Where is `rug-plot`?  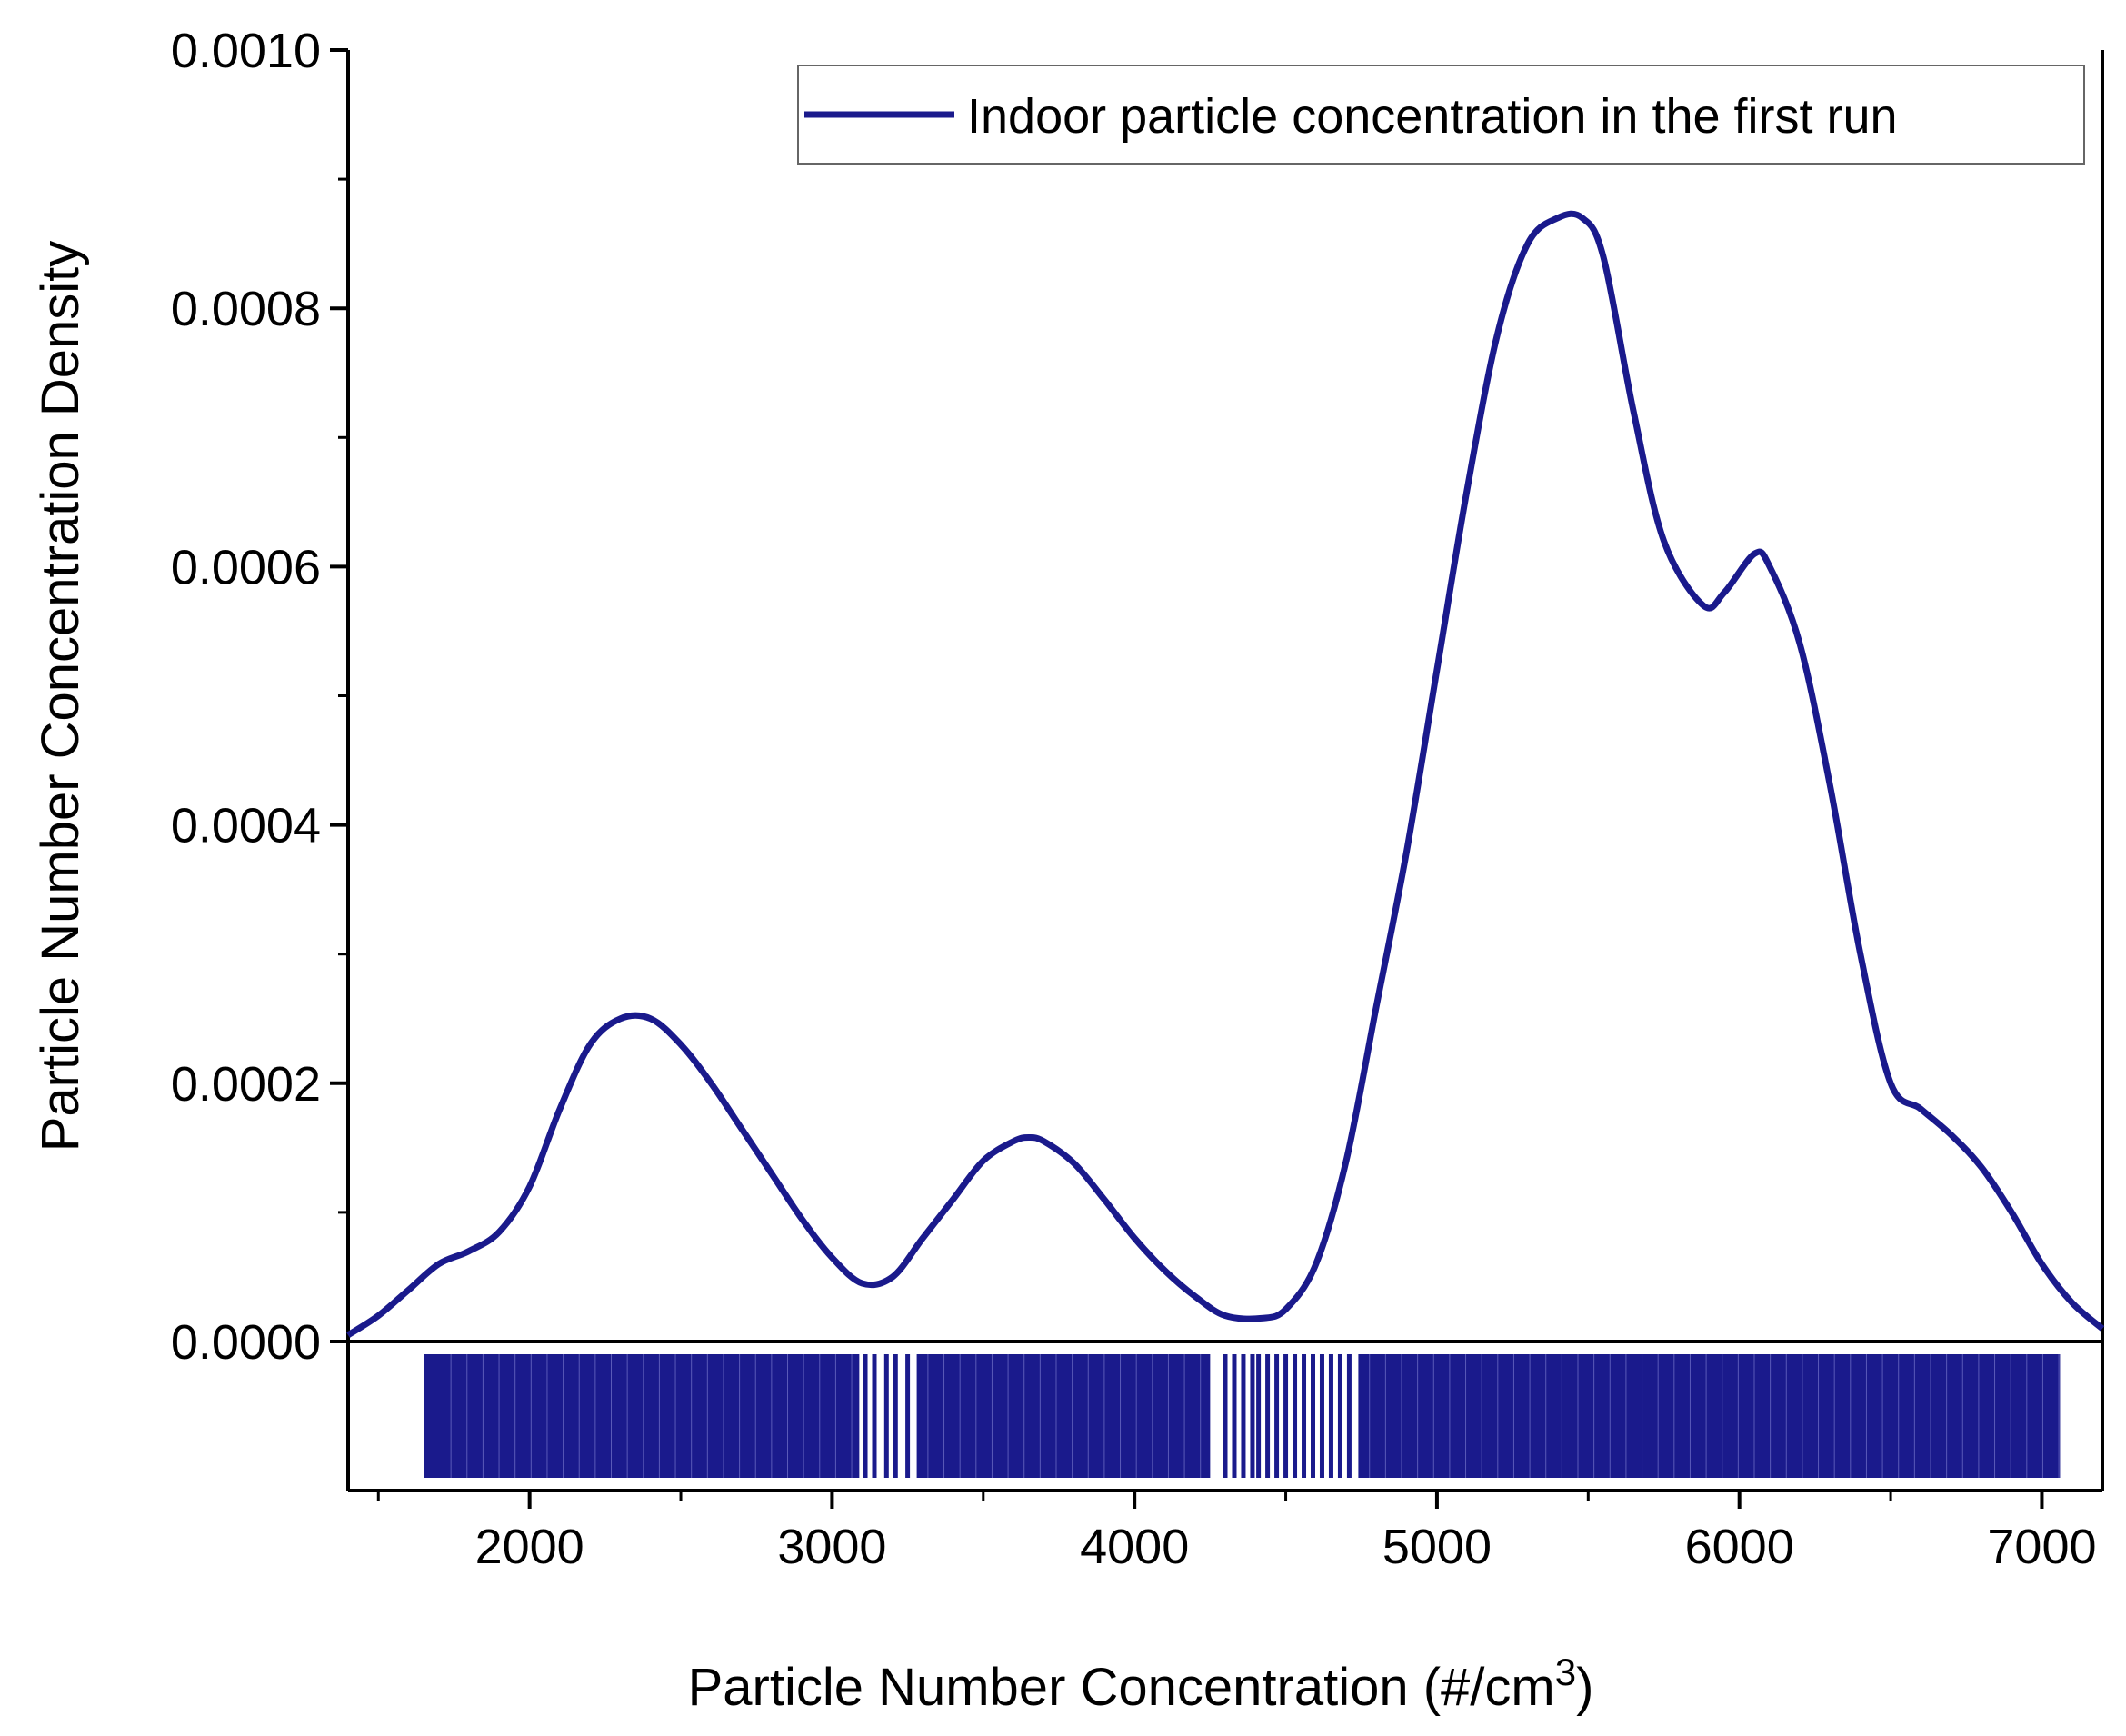 rug-plot is located at coordinates (1242, 1416).